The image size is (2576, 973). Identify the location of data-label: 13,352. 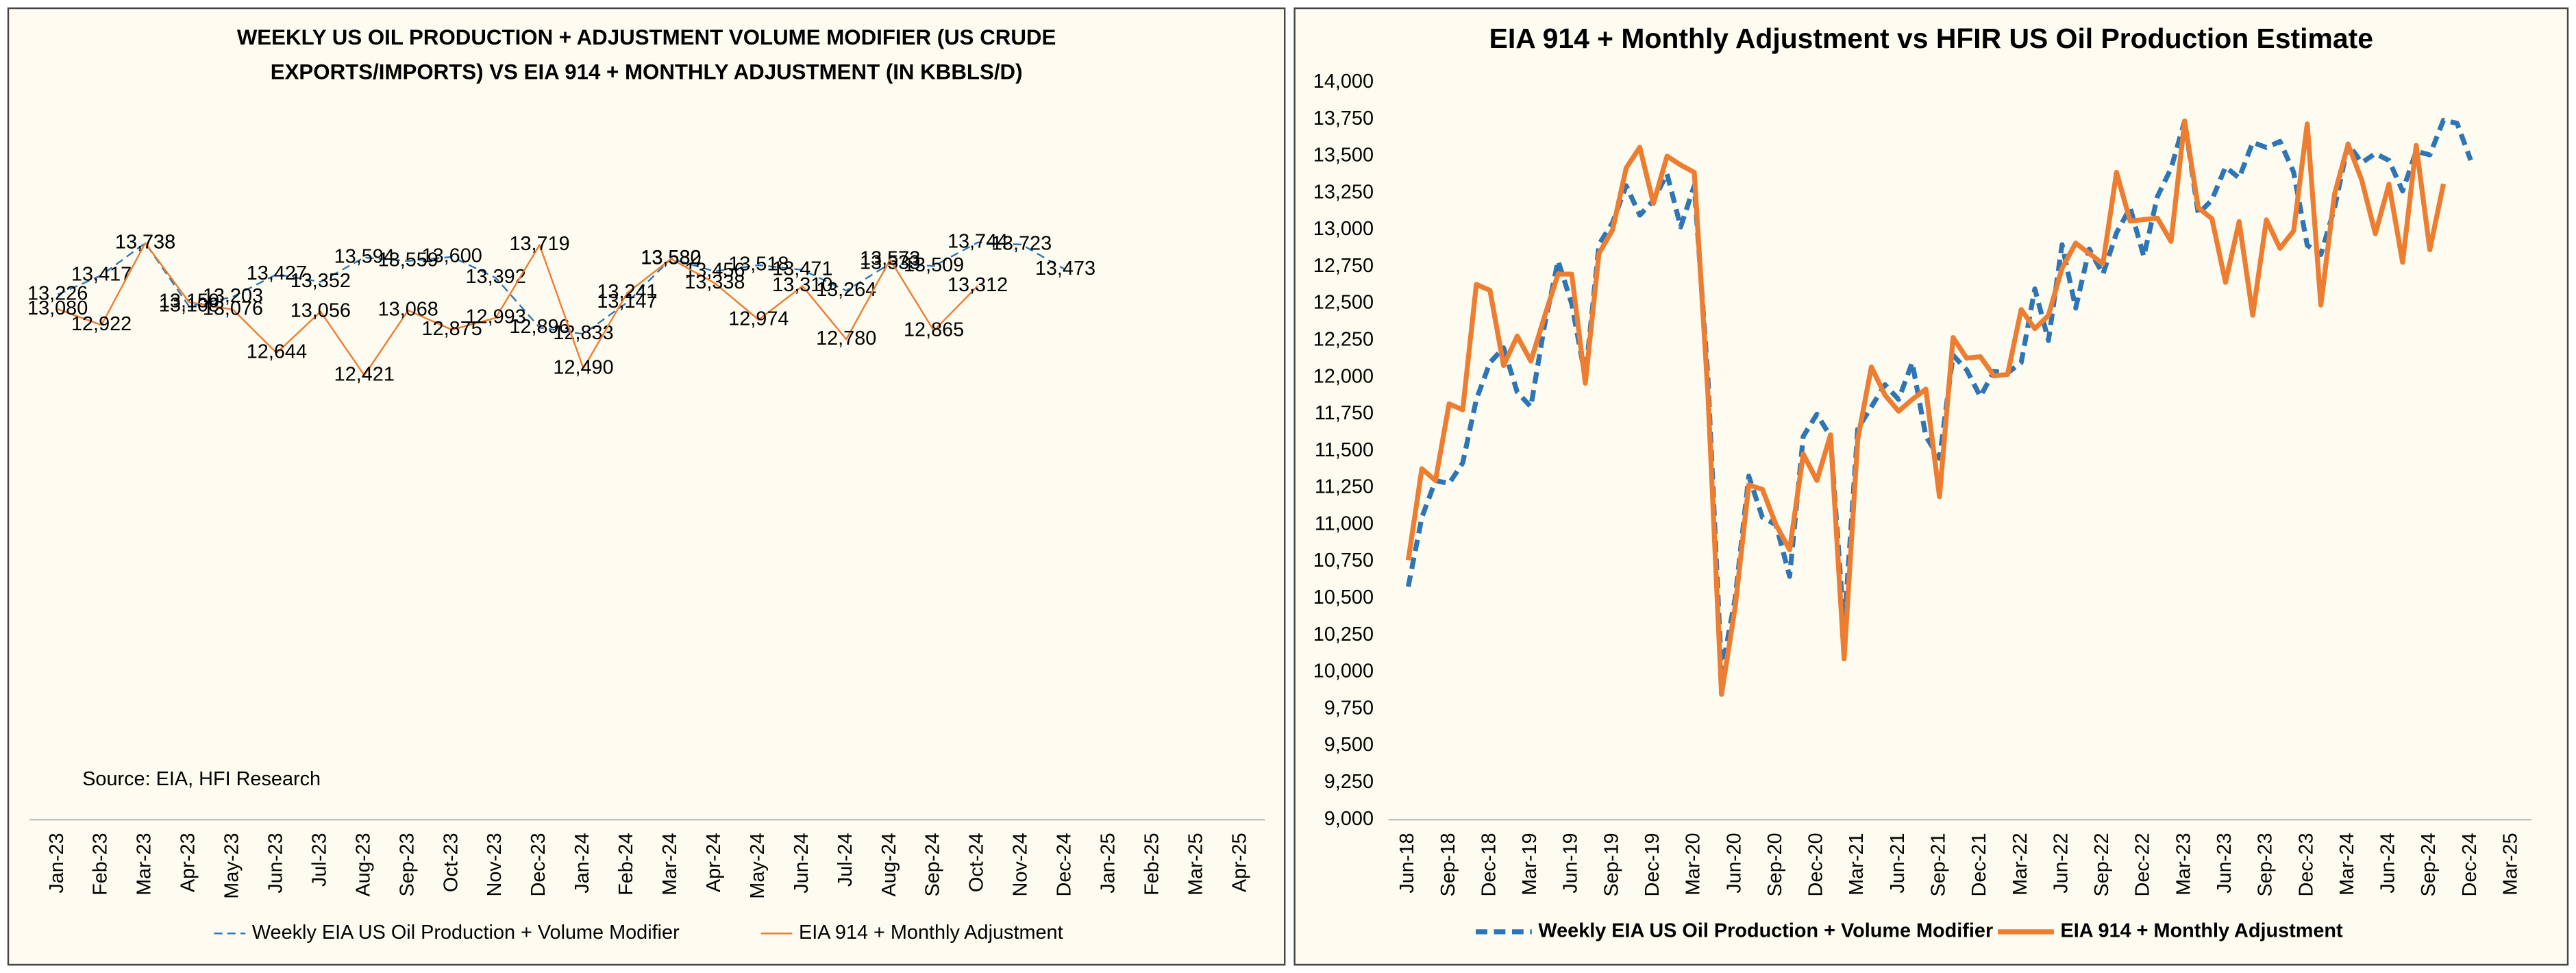
(320, 281).